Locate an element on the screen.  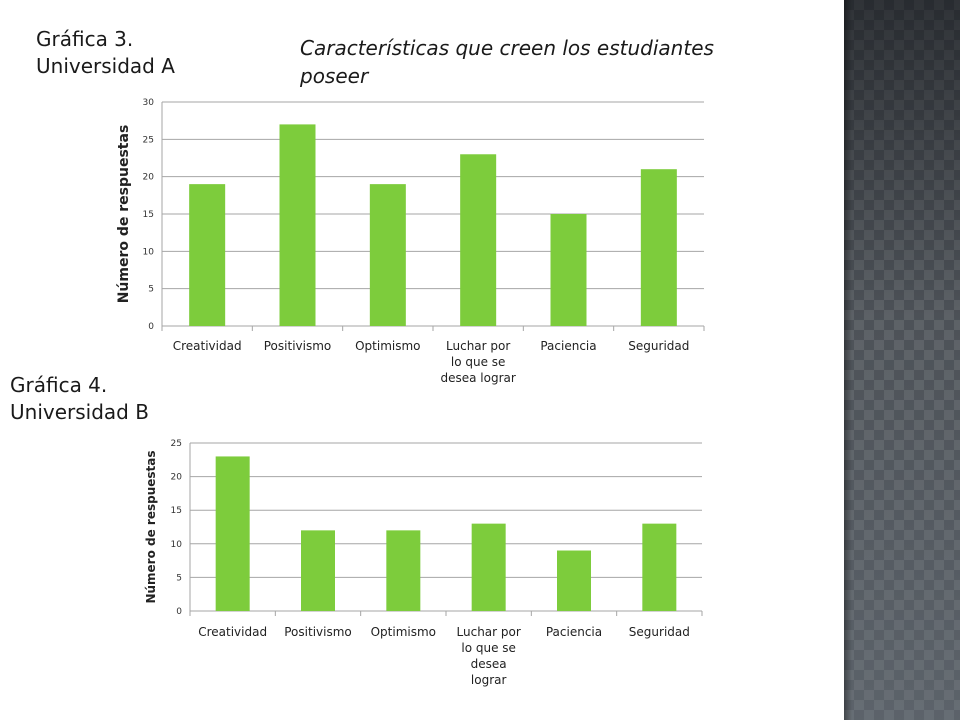
chart-3-label: Gráfica 3. Universidad A is located at coordinates (105, 53).